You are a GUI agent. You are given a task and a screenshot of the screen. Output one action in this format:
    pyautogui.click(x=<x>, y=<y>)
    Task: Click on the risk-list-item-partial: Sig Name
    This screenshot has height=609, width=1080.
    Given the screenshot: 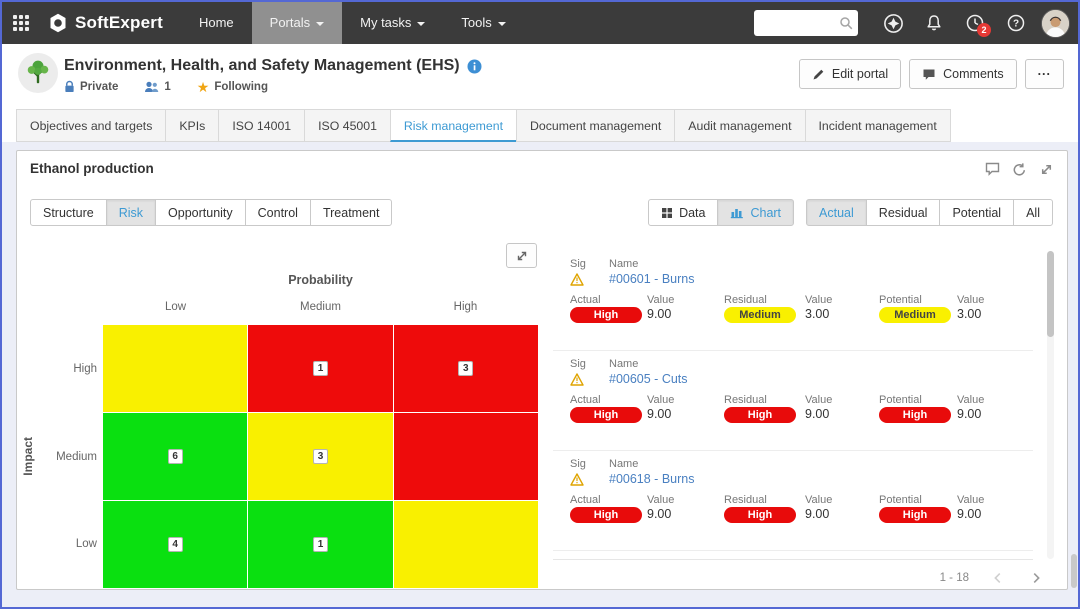 What is the action you would take?
    pyautogui.click(x=793, y=555)
    